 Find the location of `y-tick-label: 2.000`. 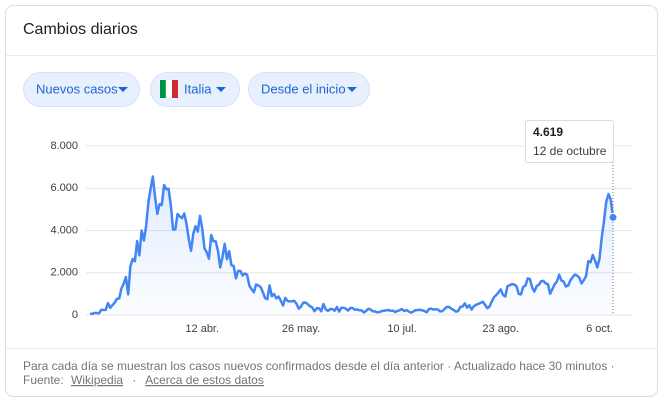

y-tick-label: 2.000 is located at coordinates (64, 273).